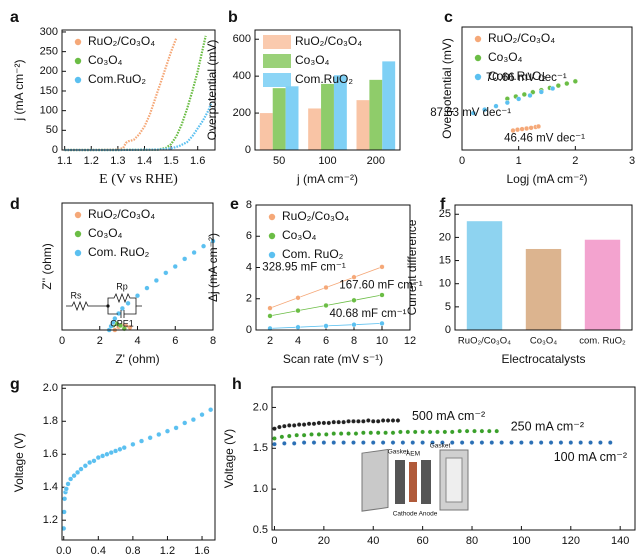 Image resolution: width=638 pixels, height=554 pixels. Describe the element at coordinates (100, 341) in the screenshot. I see `x-tick-label: 2` at that location.